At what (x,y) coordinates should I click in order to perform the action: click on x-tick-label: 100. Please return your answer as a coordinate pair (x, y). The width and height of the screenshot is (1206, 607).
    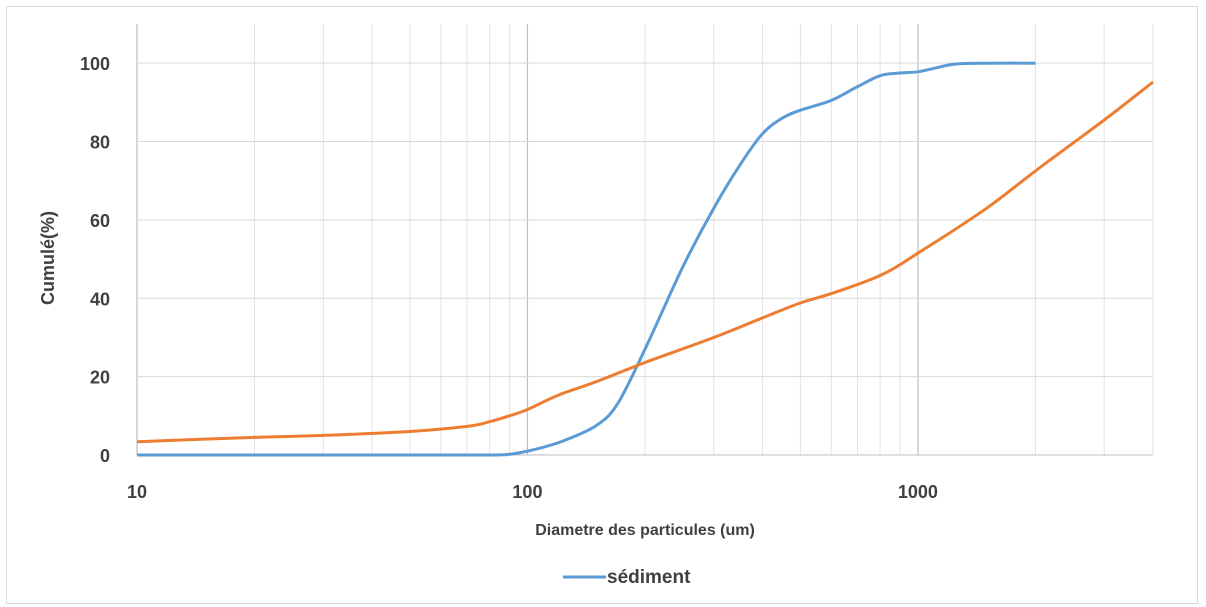
    Looking at the image, I should click on (527, 492).